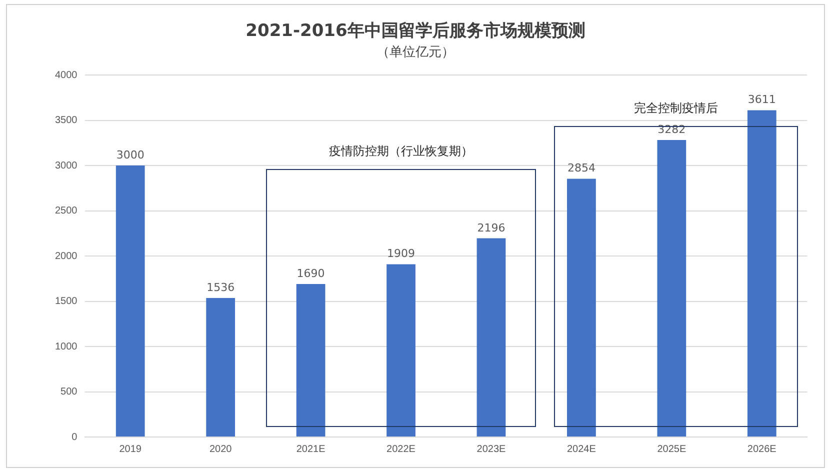 This screenshot has height=473, width=831. What do you see at coordinates (69, 392) in the screenshot?
I see `y-tick-label: 500` at bounding box center [69, 392].